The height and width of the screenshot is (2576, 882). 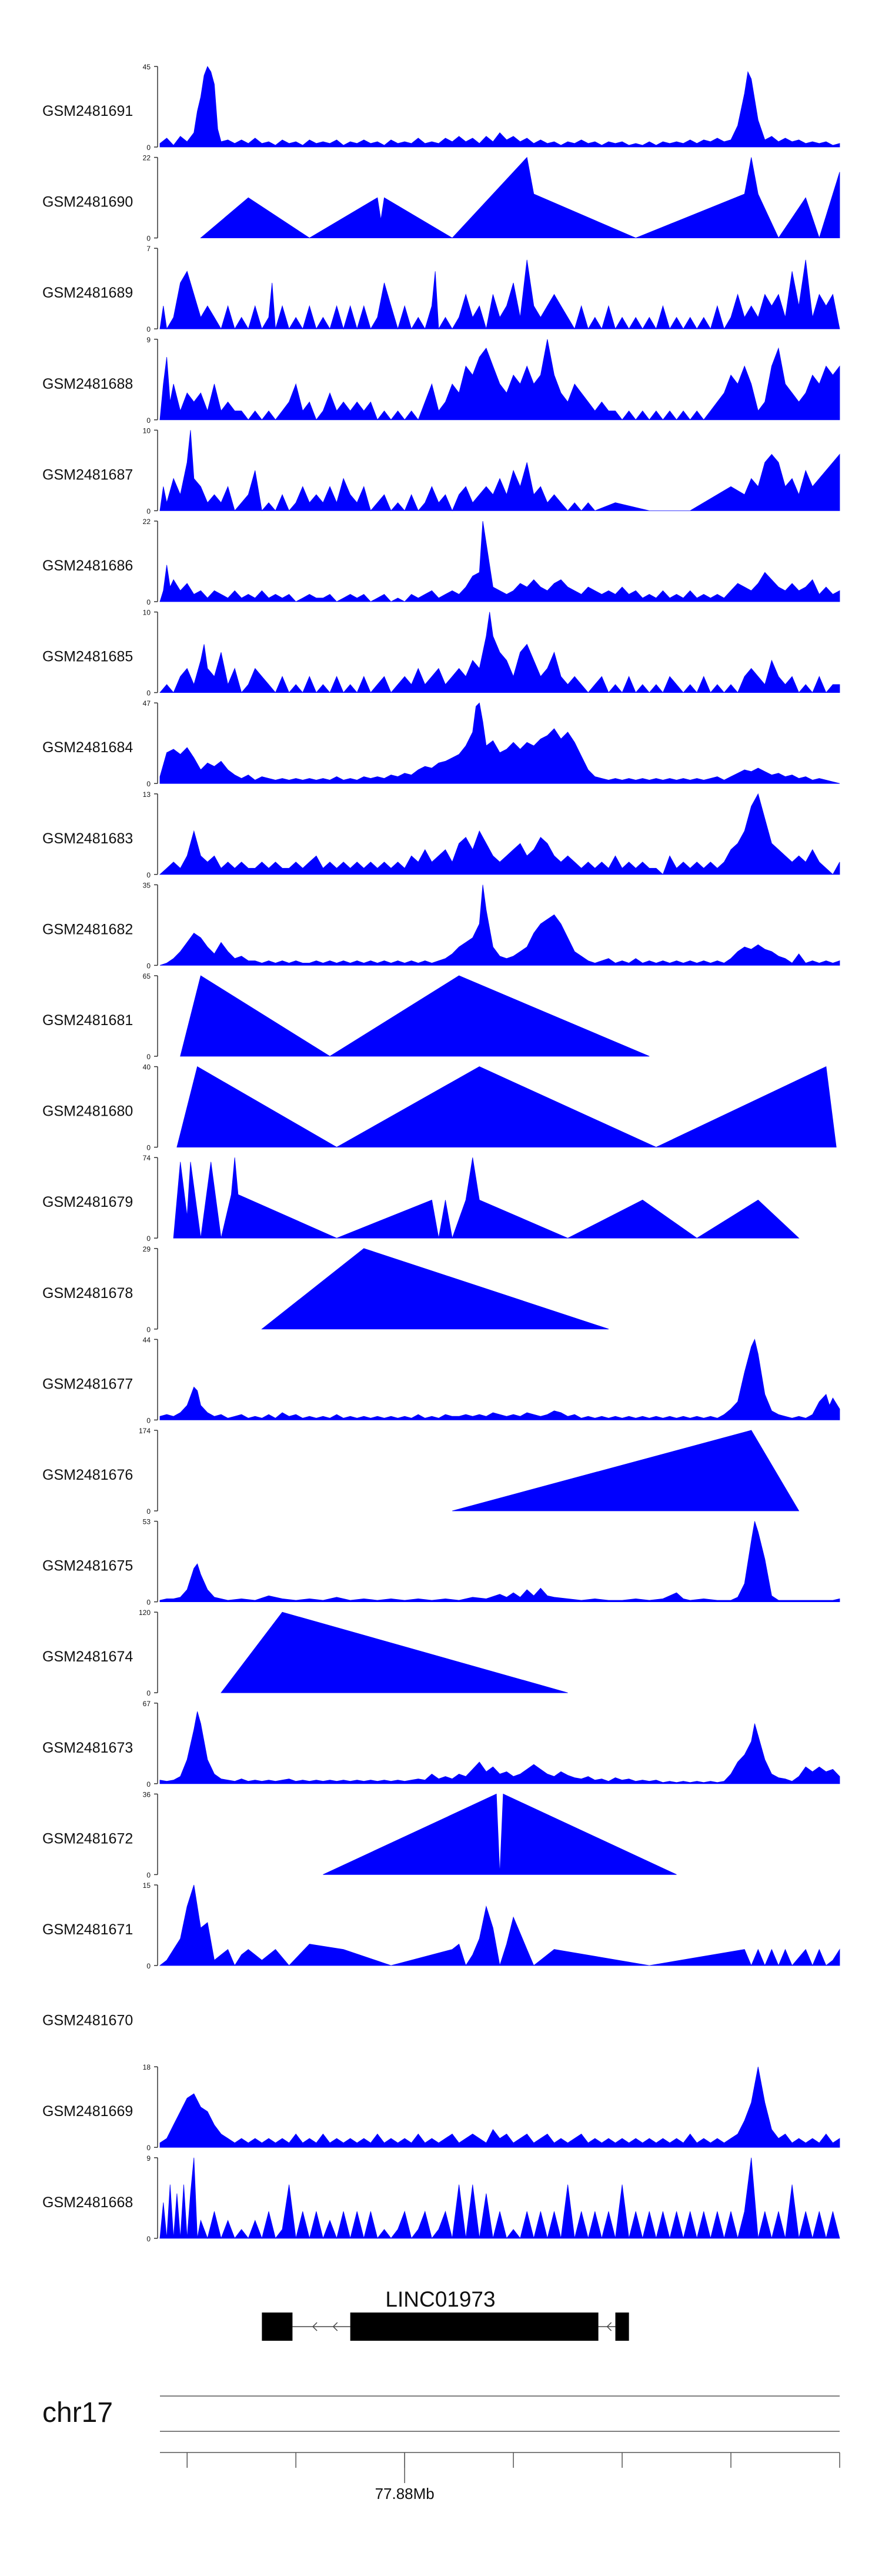 What do you see at coordinates (359, 1834) in the screenshot?
I see `track-GSM2481672: GSM2481672 36 0` at bounding box center [359, 1834].